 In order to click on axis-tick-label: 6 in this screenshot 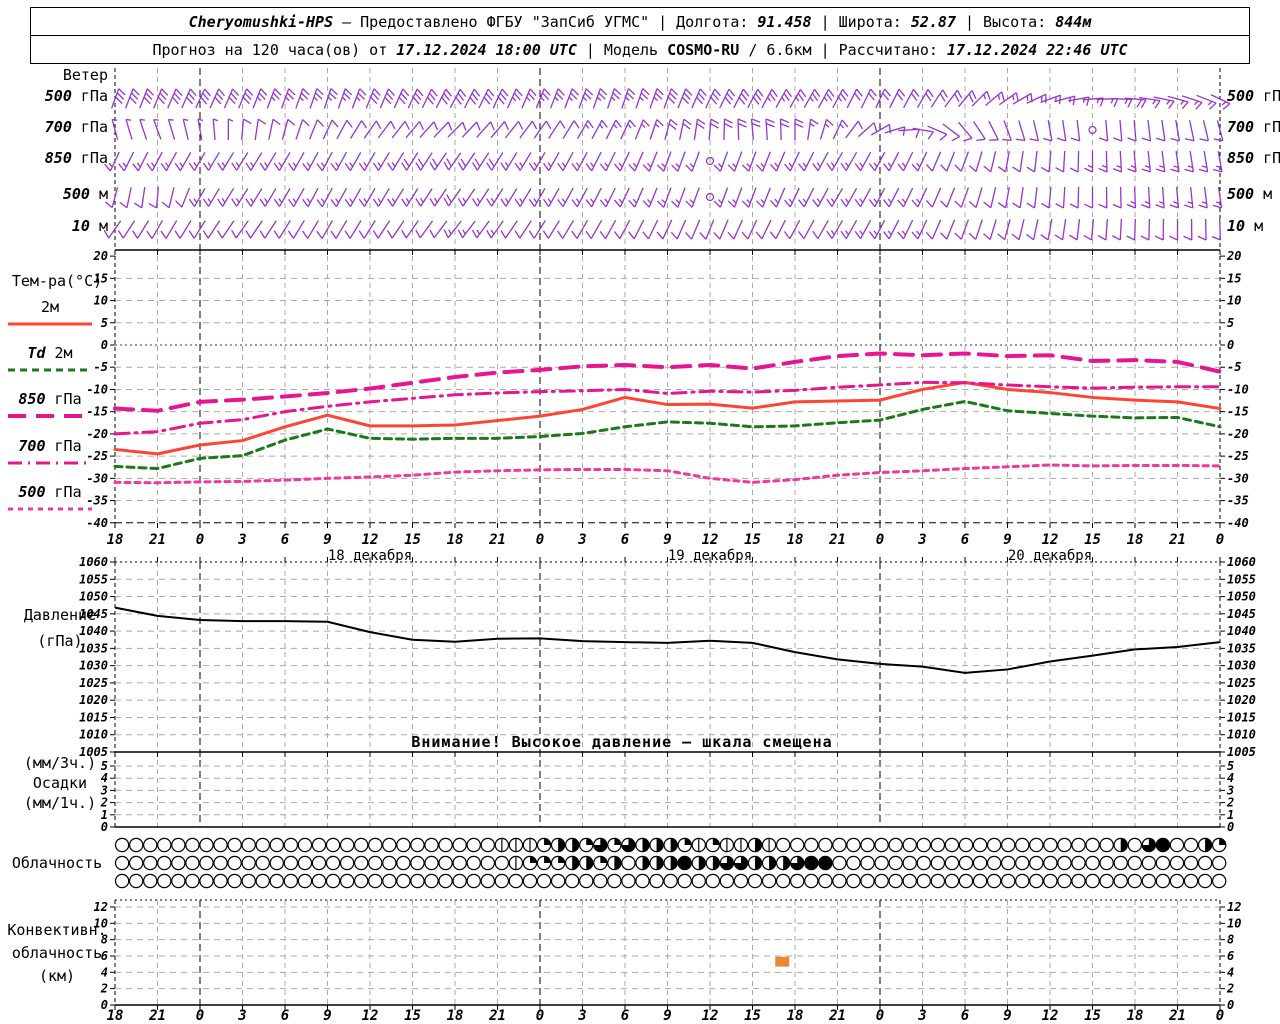, I will do `click(1230, 956)`.